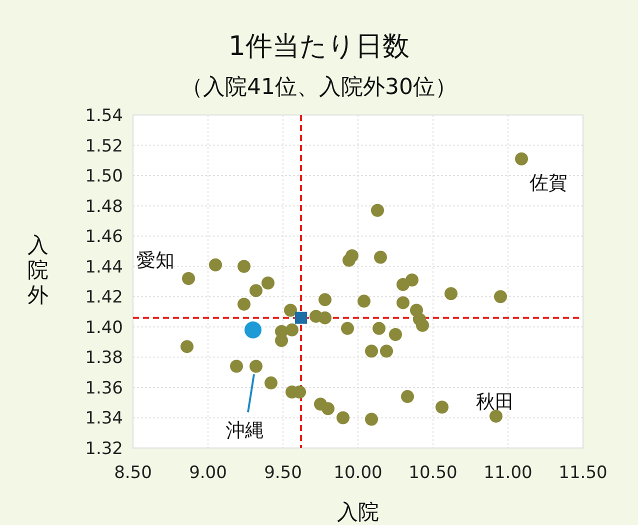 The height and width of the screenshot is (525, 638). I want to click on y-axis-title: 入院外, so click(38, 270).